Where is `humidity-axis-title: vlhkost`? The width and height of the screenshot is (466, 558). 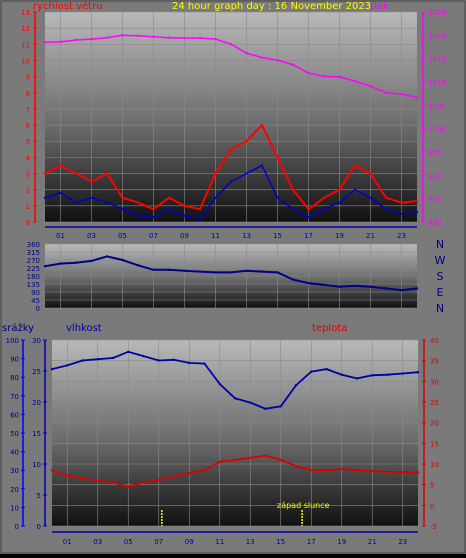
humidity-axis-title: vlhkost is located at coordinates (84, 328).